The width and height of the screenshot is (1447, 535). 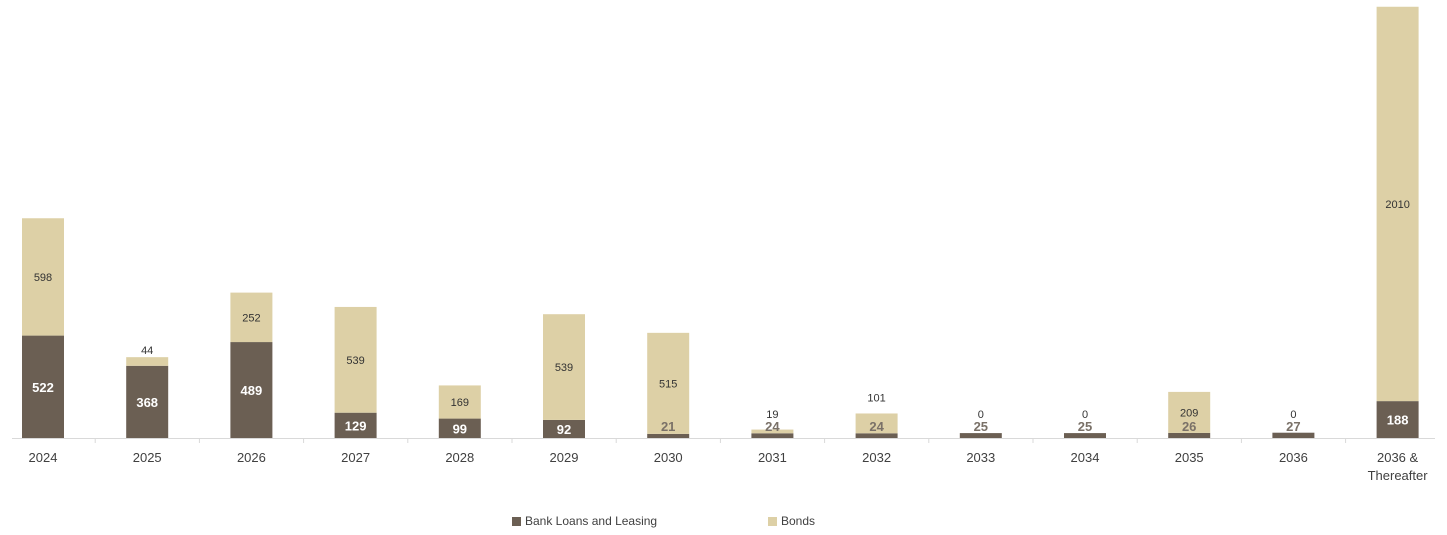 I want to click on legend-swatch-bank-loans, so click(x=516, y=521).